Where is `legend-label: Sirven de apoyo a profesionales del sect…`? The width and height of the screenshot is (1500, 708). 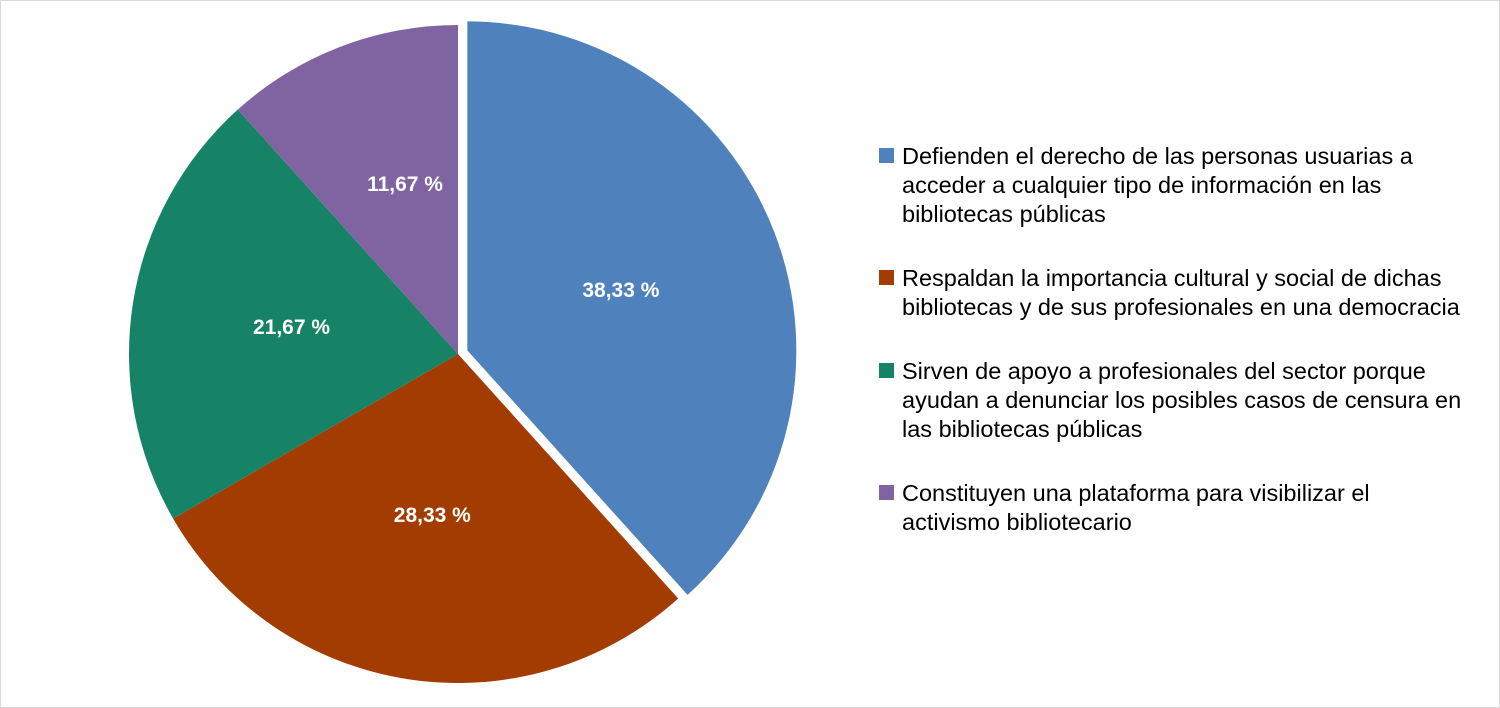 legend-label: Sirven de apoyo a profesionales del sect… is located at coordinates (1182, 400).